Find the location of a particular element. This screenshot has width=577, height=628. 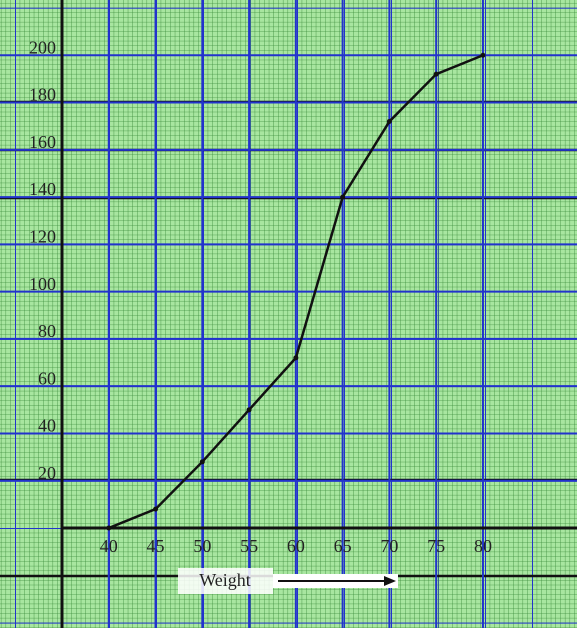

y-tick-label: 80 is located at coordinates (47, 331).